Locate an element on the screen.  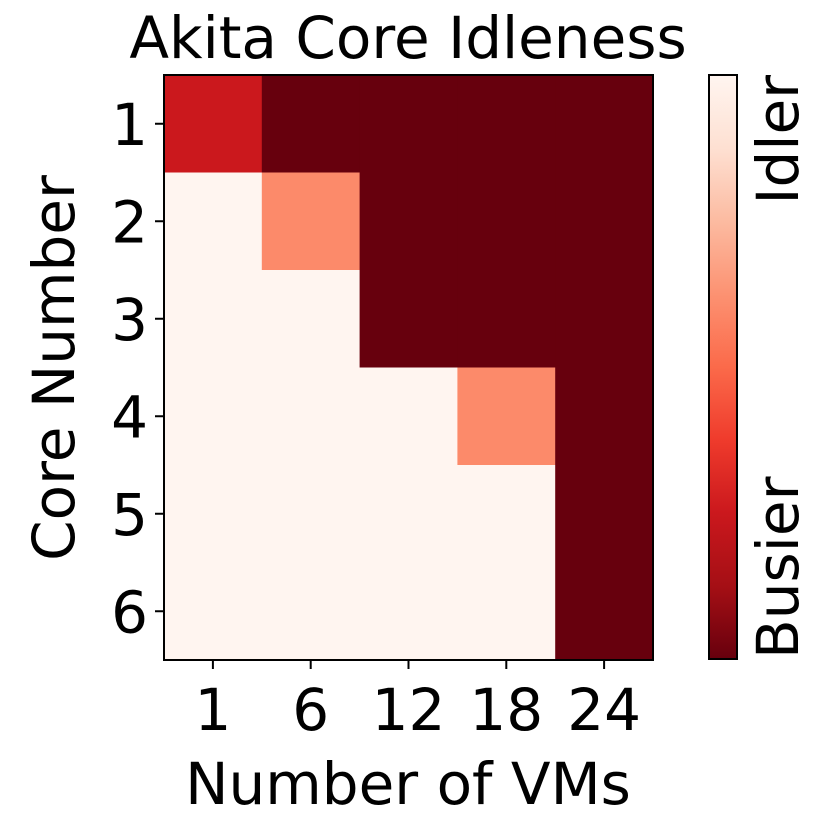
x-tick-label: 12 is located at coordinates (409, 710).